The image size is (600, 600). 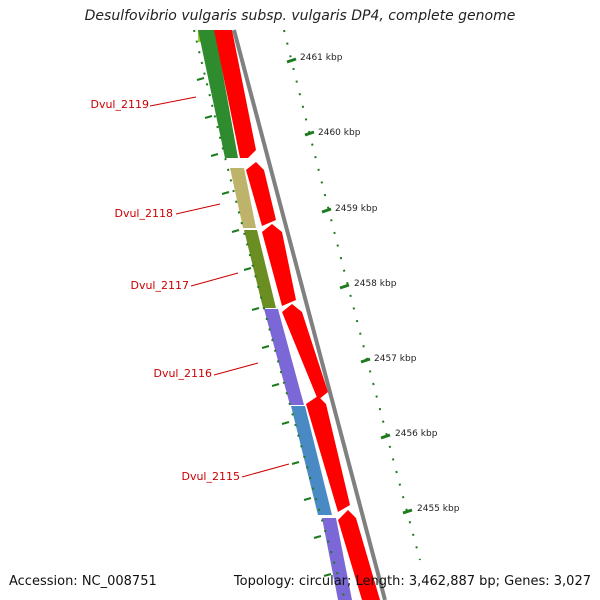 What do you see at coordinates (219, 287) in the screenshot?
I see `gene-label-leaders` at bounding box center [219, 287].